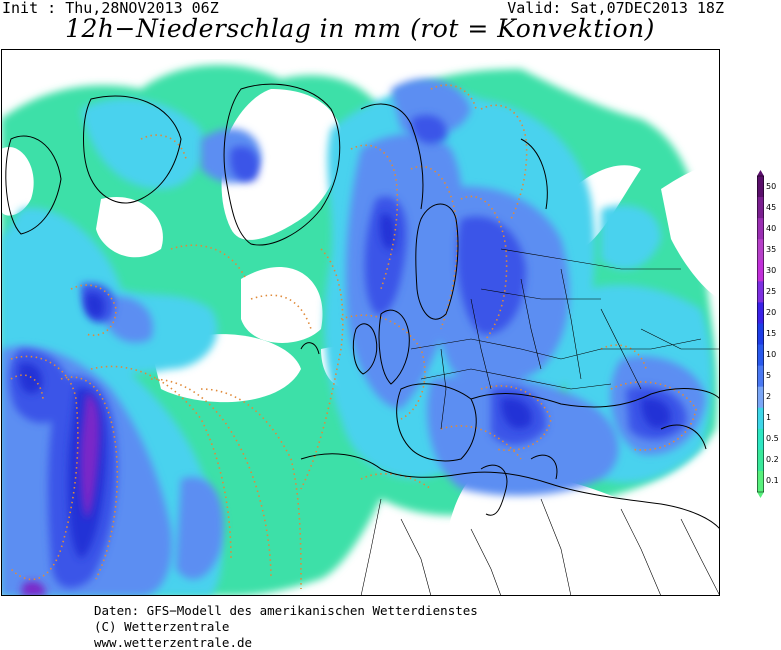 The image size is (781, 650). I want to click on precipitation-legend, so click(760, 334).